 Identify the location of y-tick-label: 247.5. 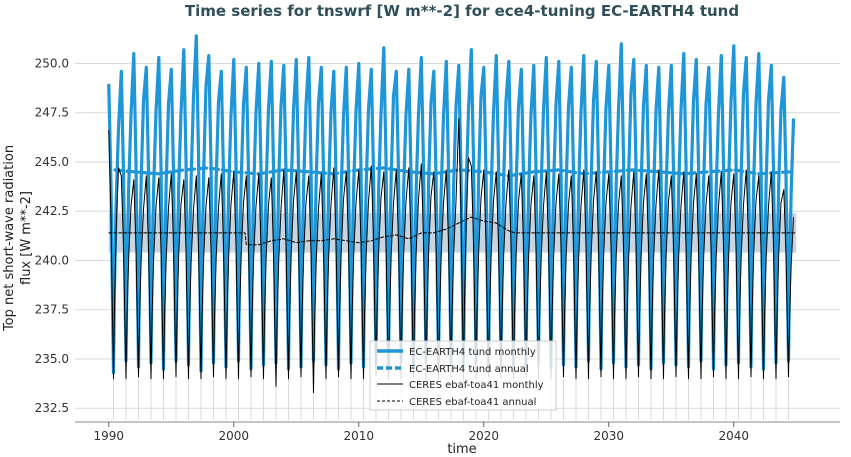
(52, 113).